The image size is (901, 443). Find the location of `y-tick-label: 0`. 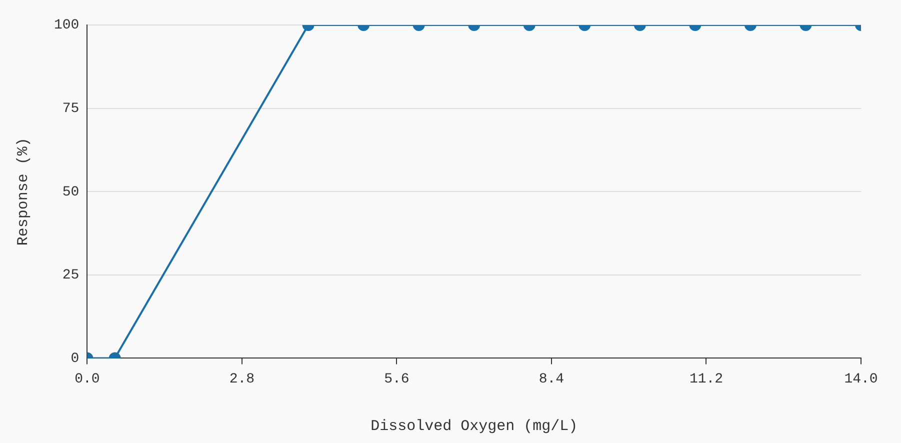

y-tick-label: 0 is located at coordinates (75, 358).